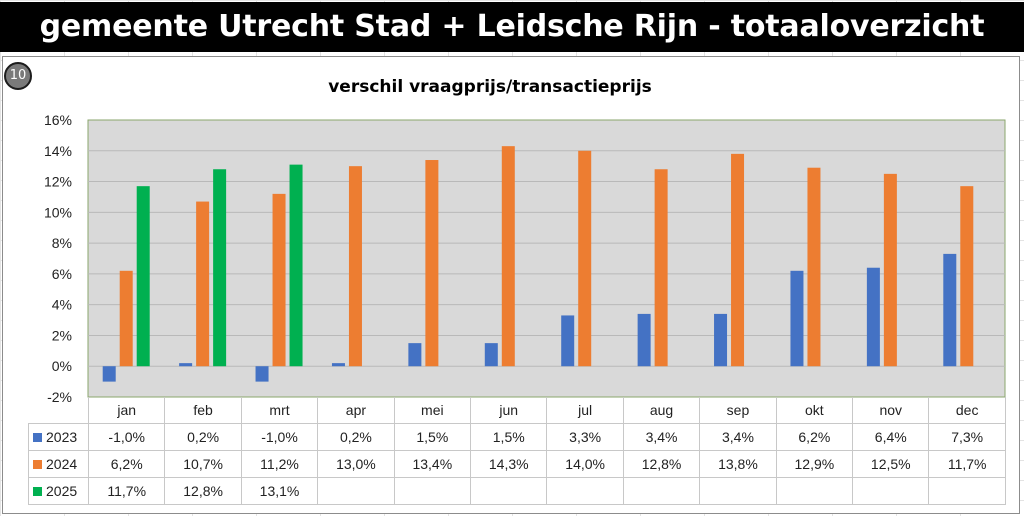 This screenshot has width=1024, height=516. What do you see at coordinates (279, 410) in the screenshot?
I see `x-tick-label: mrt` at bounding box center [279, 410].